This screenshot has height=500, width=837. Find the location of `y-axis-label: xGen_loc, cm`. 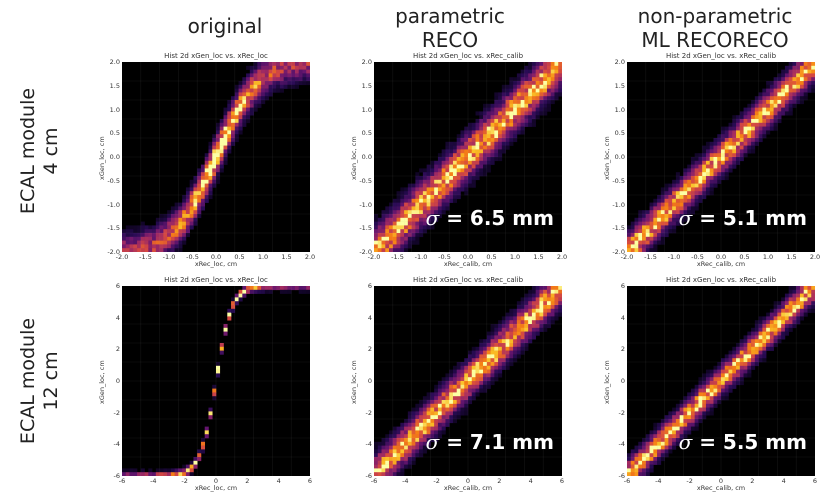

y-axis-label: xGen_loc, cm is located at coordinates (607, 158).